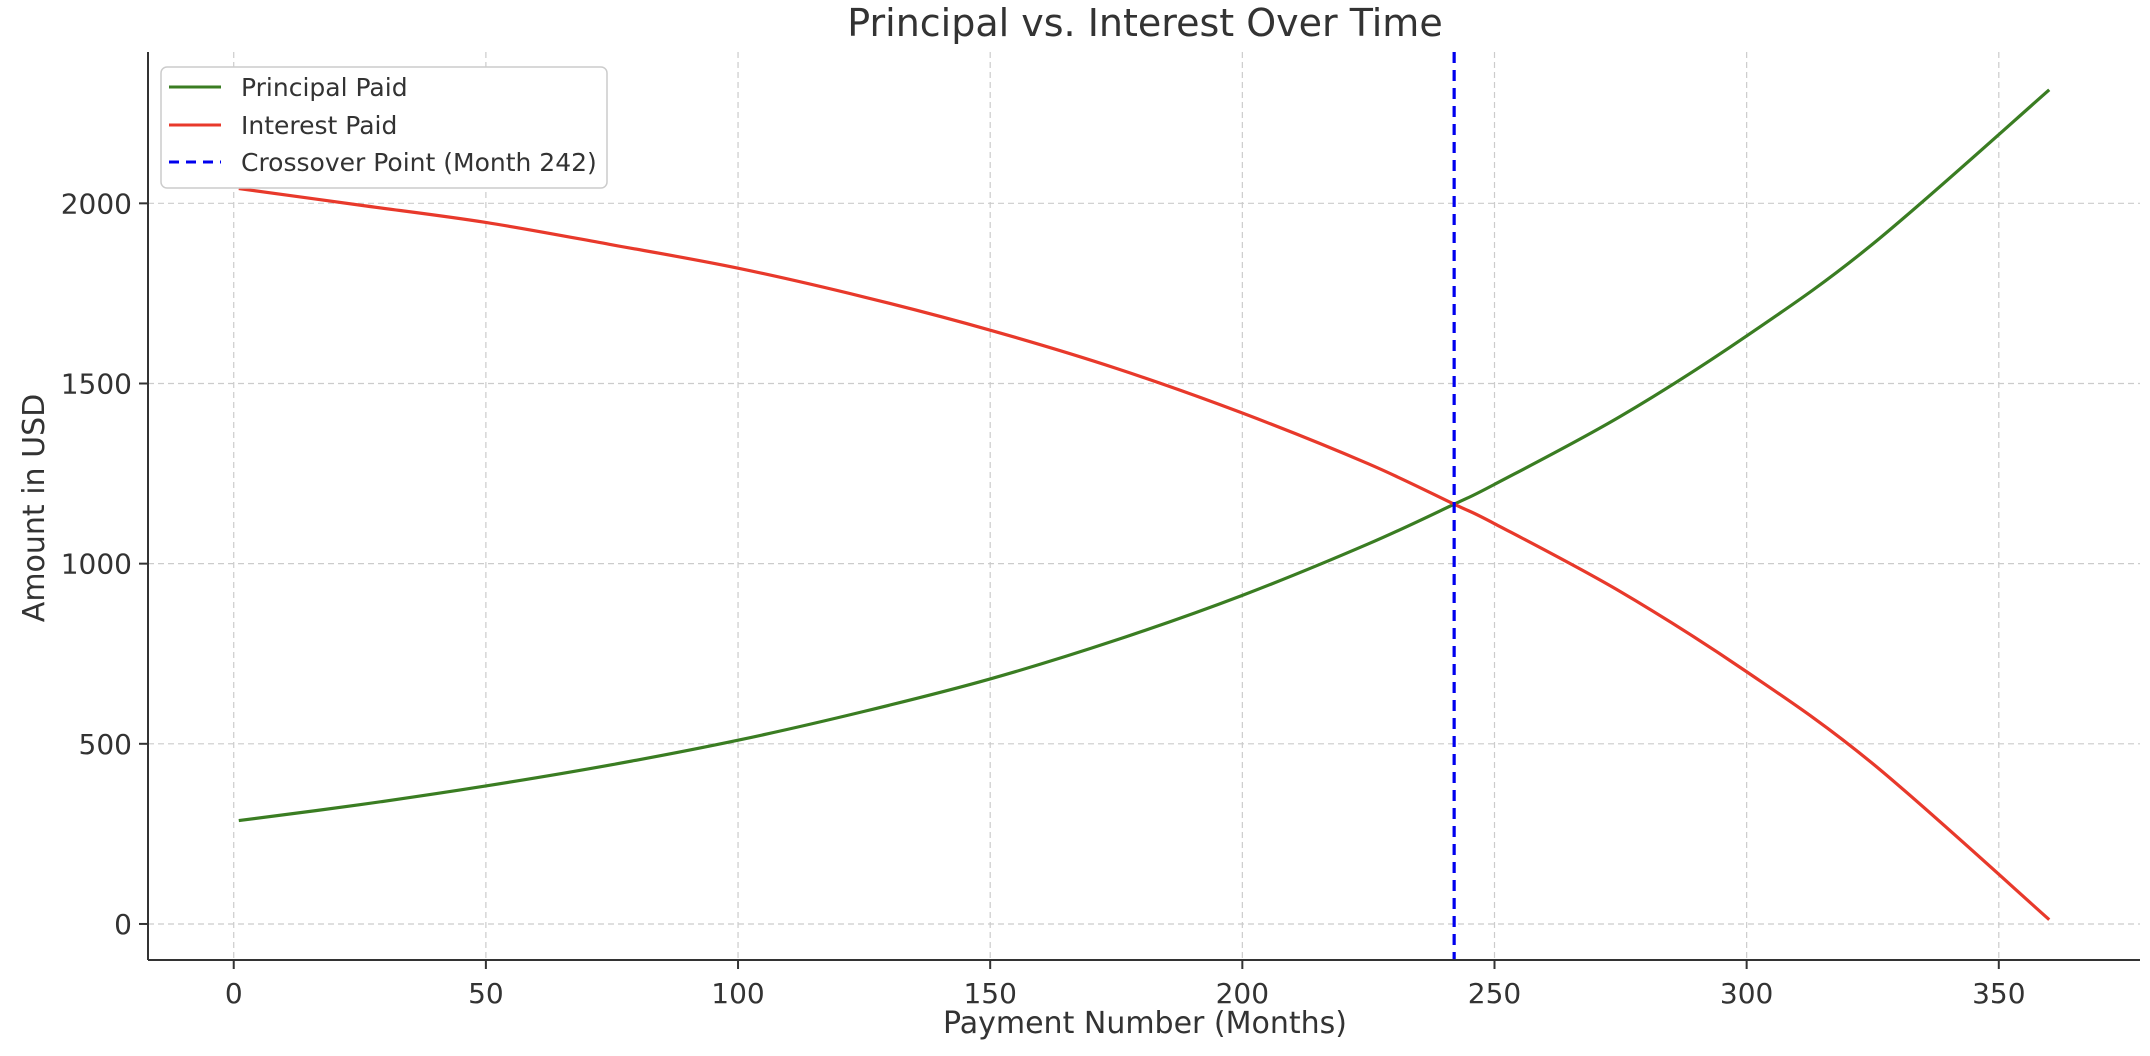  I want to click on y-axis-label: Amount in USD, so click(34, 508).